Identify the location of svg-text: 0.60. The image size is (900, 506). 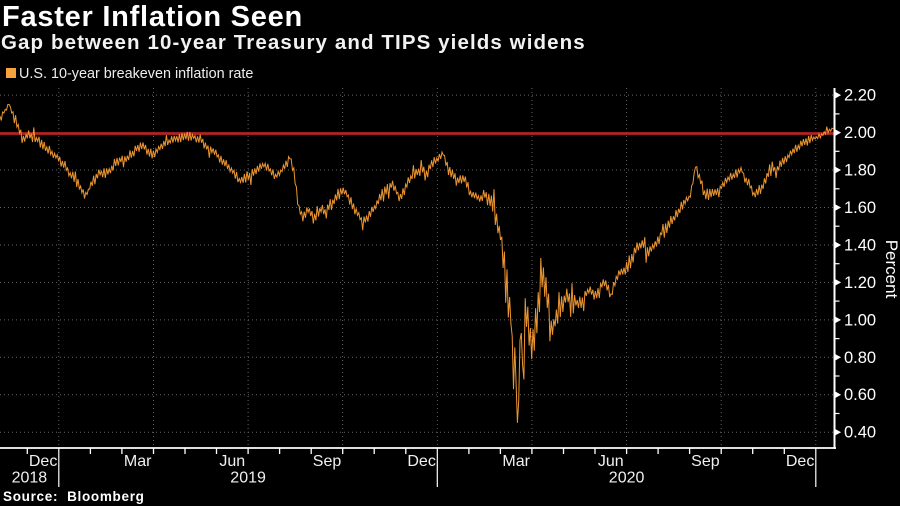
(860, 395).